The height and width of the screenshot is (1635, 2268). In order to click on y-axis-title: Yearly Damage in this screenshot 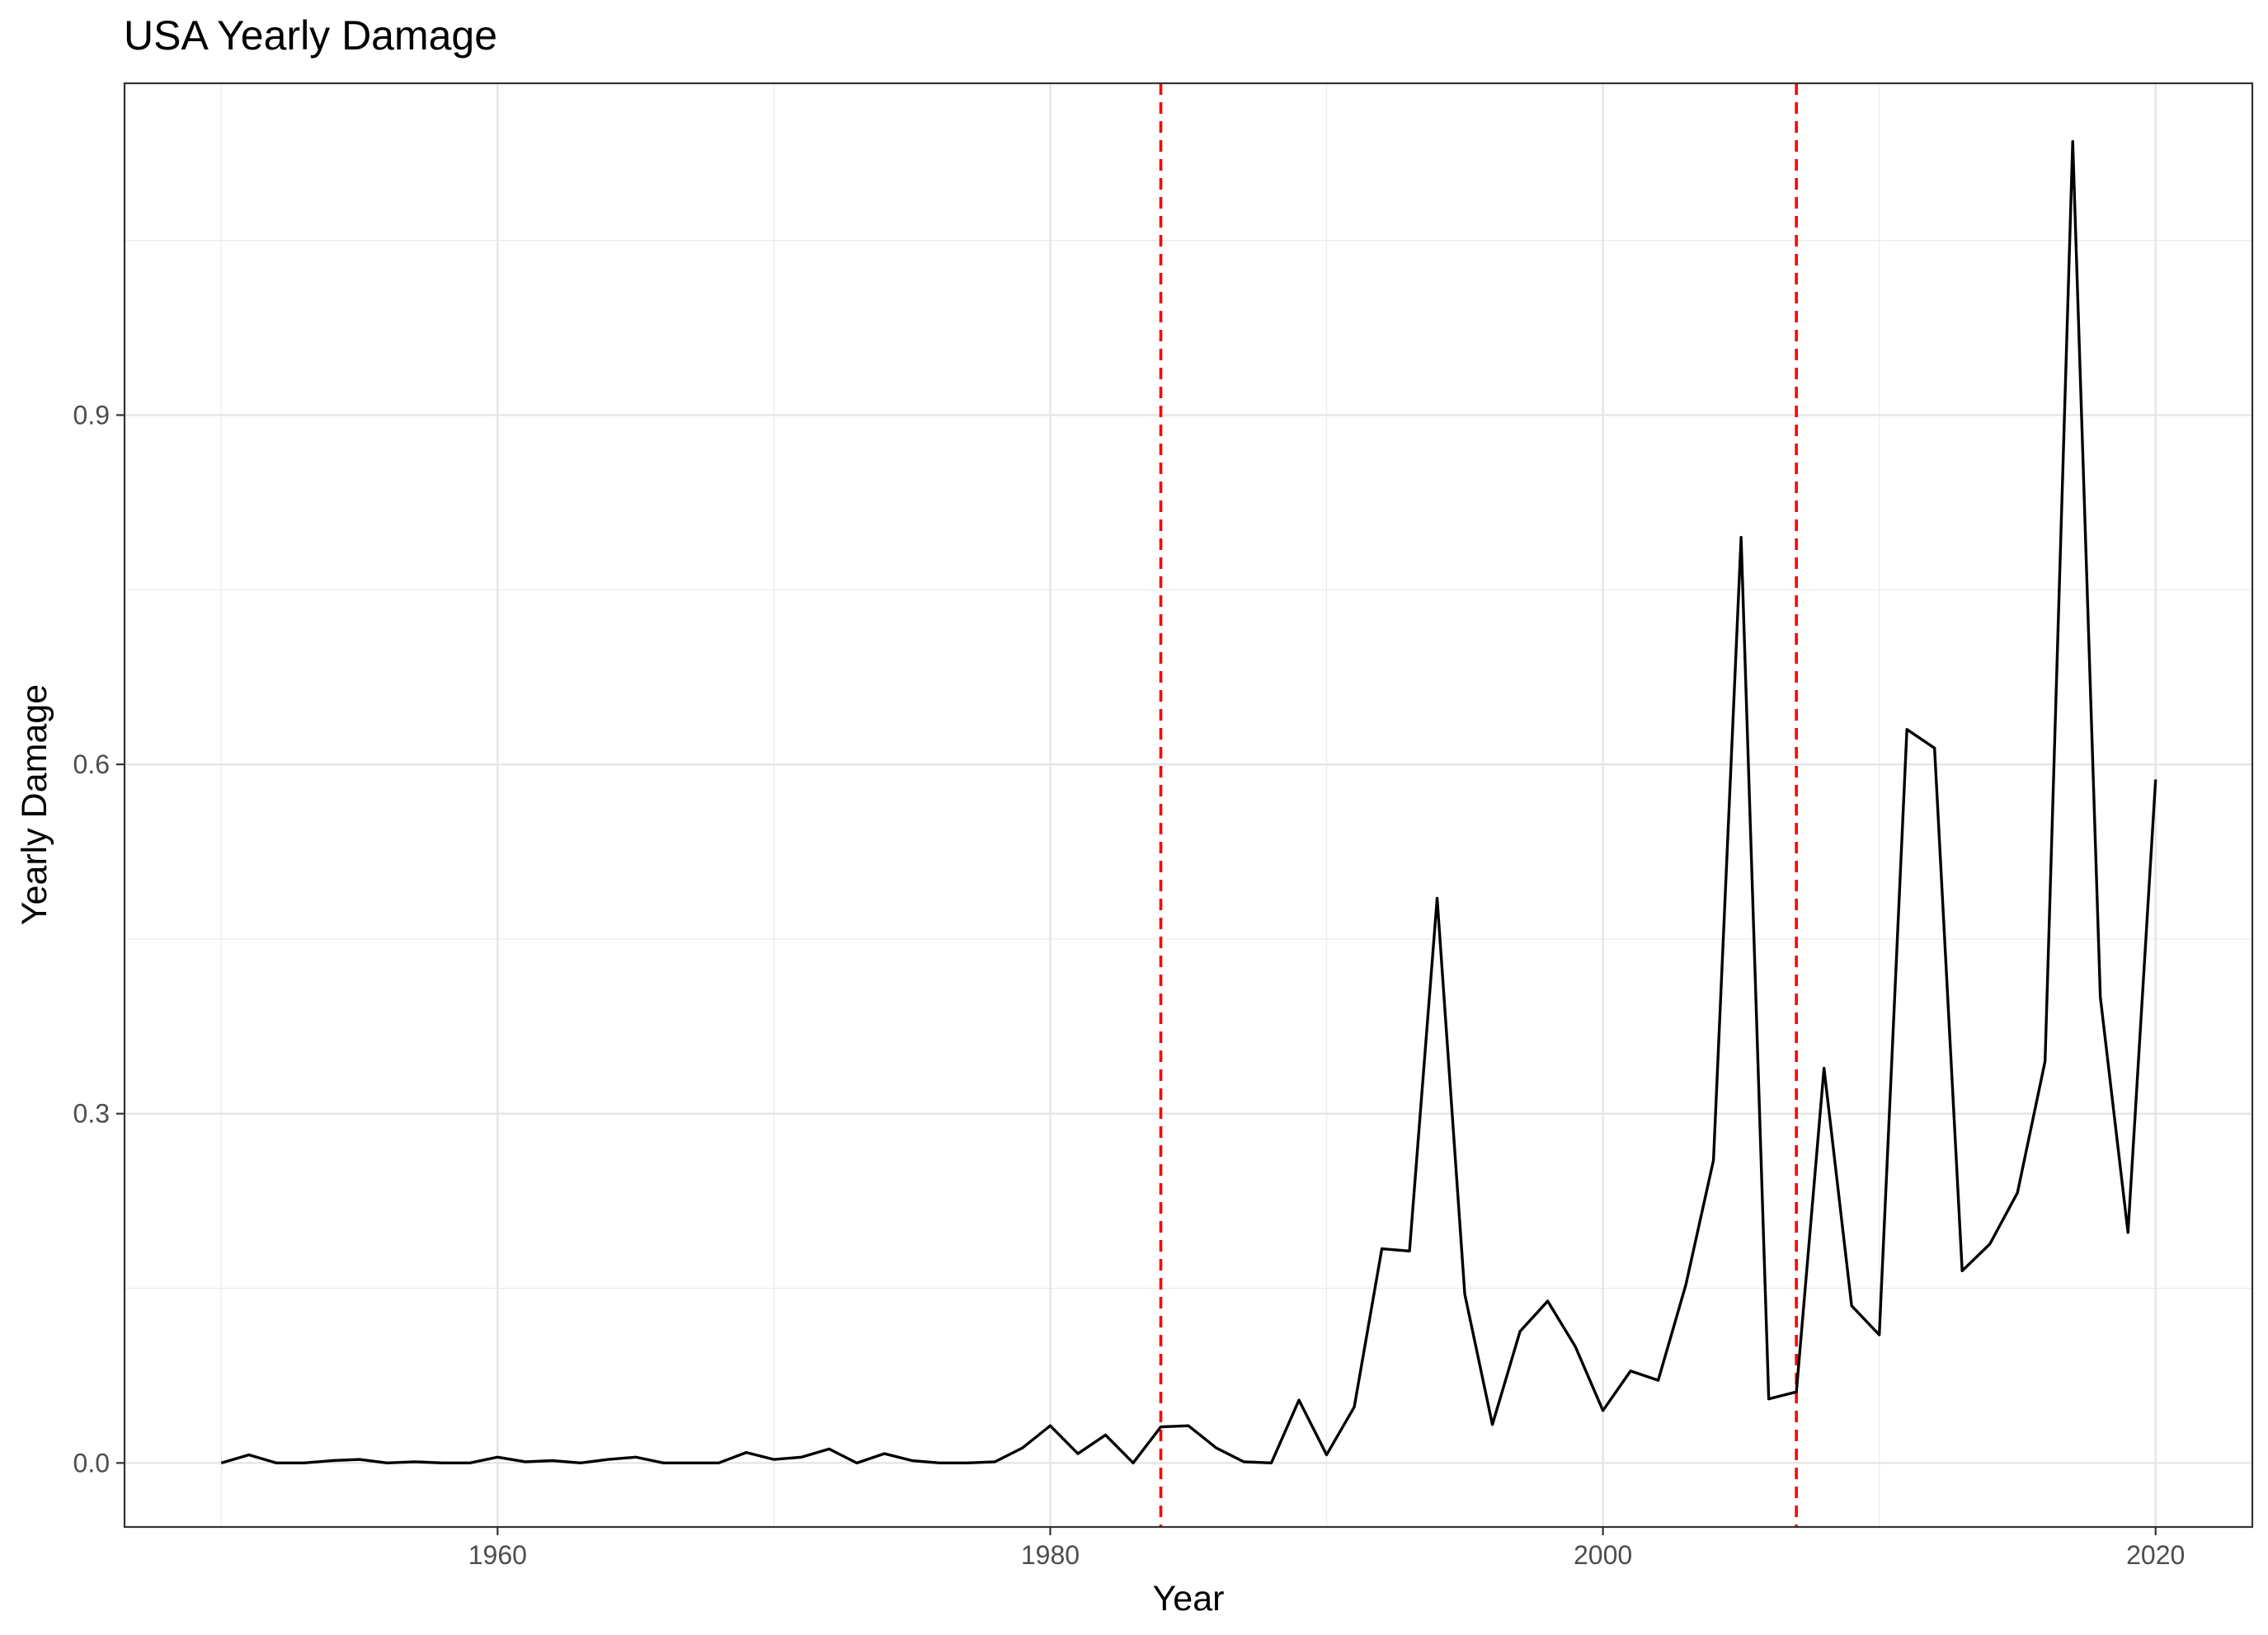, I will do `click(34, 804)`.